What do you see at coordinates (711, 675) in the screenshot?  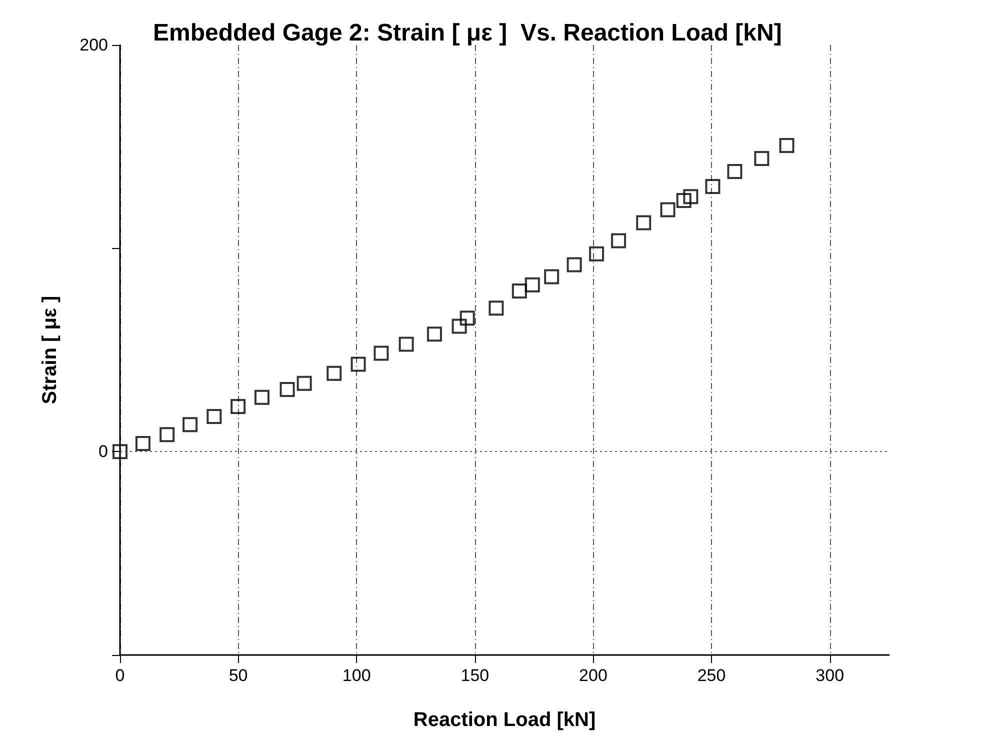 I see `x-tick-label: 250` at bounding box center [711, 675].